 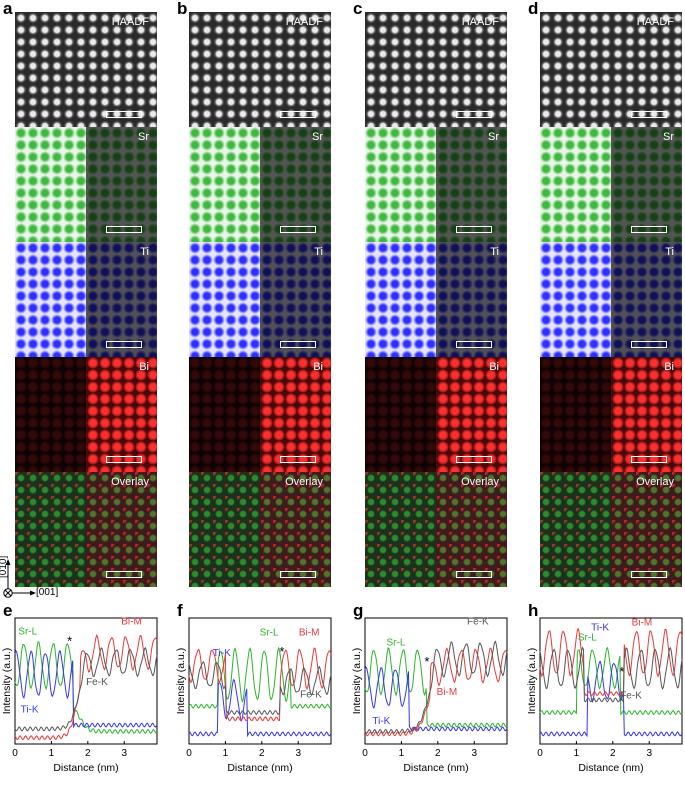 I want to click on map-a-overlay-4: Overlay, so click(x=86, y=529).